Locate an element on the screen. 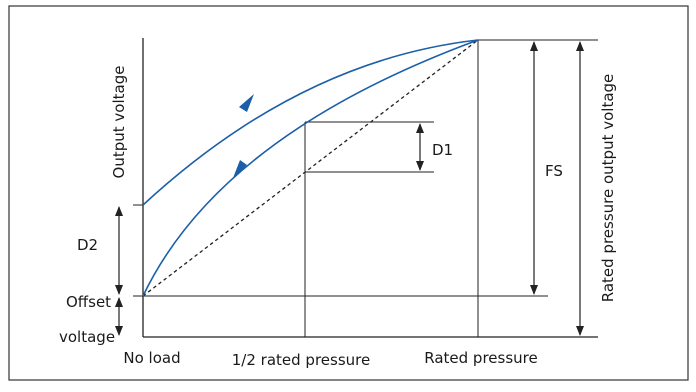 This screenshot has width=696, height=392. x-label-no-load: No load is located at coordinates (151, 358).